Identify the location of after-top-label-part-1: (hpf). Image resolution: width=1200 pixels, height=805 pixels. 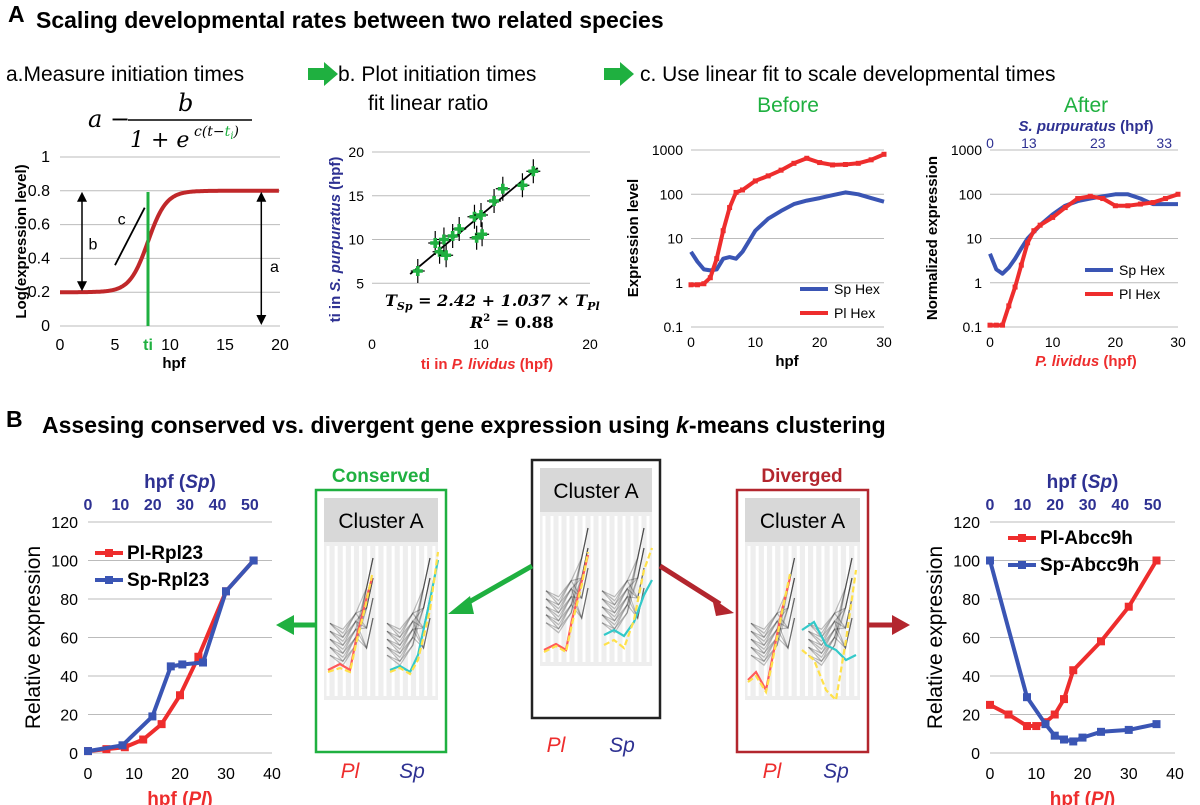
(1134, 126).